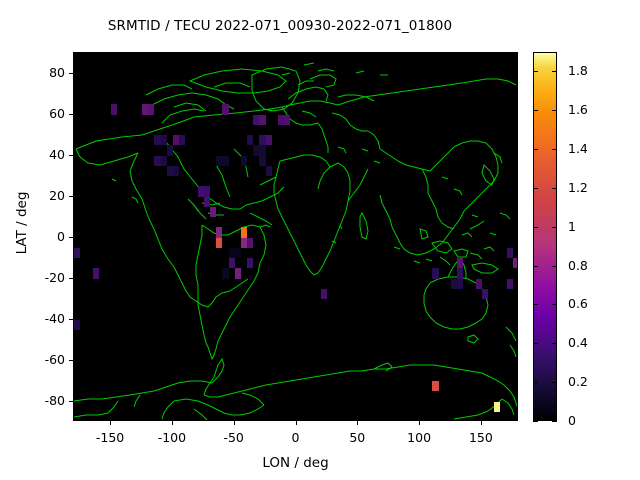  What do you see at coordinates (480, 437) in the screenshot?
I see `x-tick-label: 150` at bounding box center [480, 437].